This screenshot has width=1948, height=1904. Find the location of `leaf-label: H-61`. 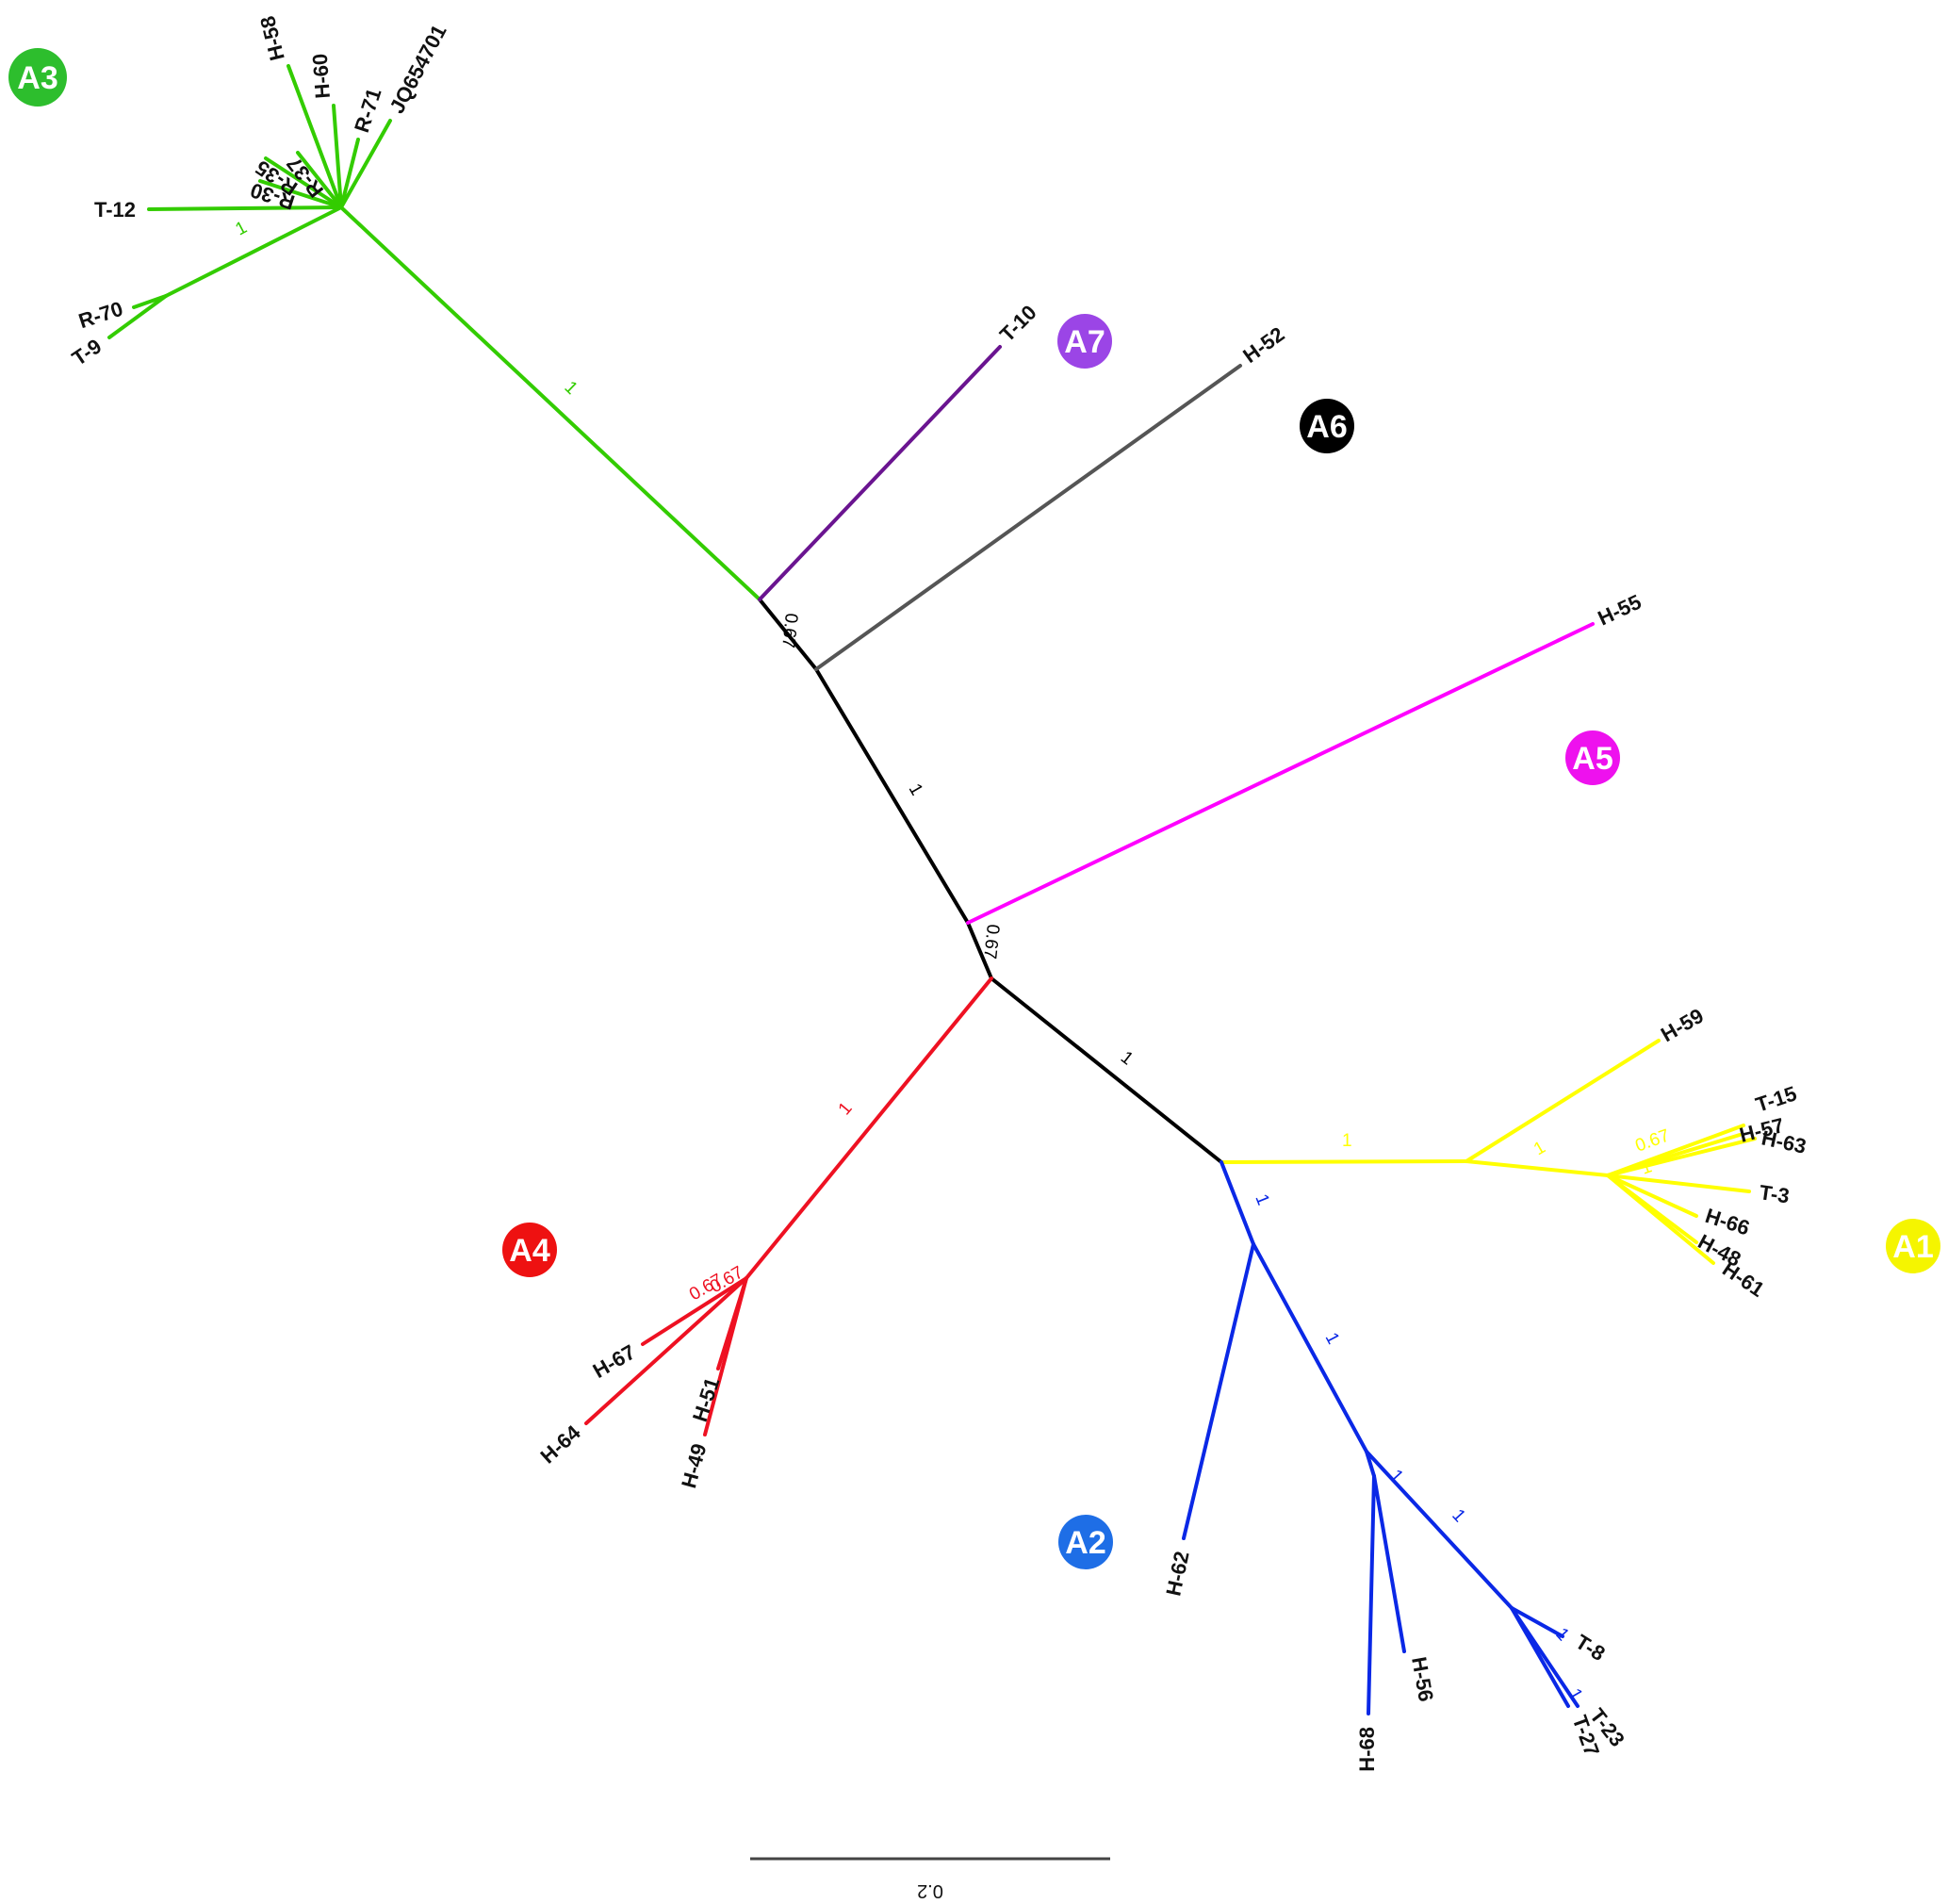

leaf-label: H-61 is located at coordinates (1743, 1278).